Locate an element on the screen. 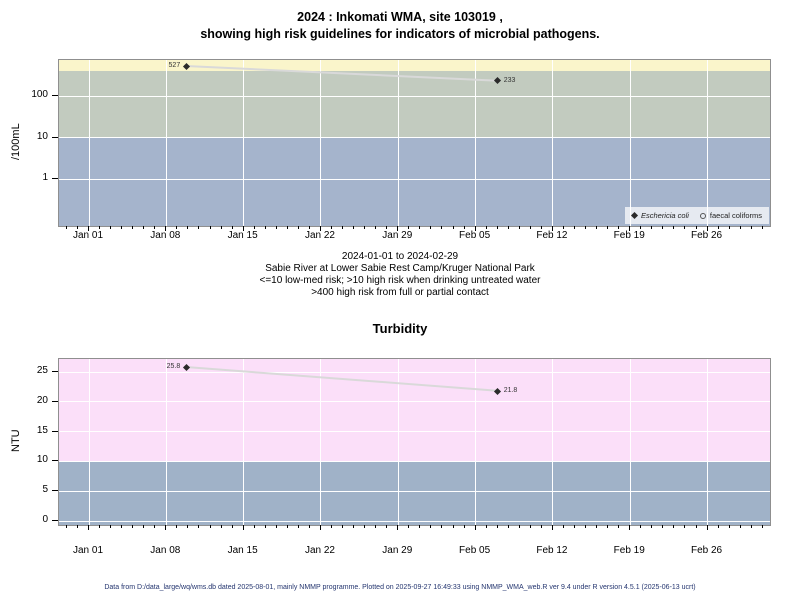 Image resolution: width=800 pixels, height=600 pixels. y-tick-label: 1 is located at coordinates (45, 177).